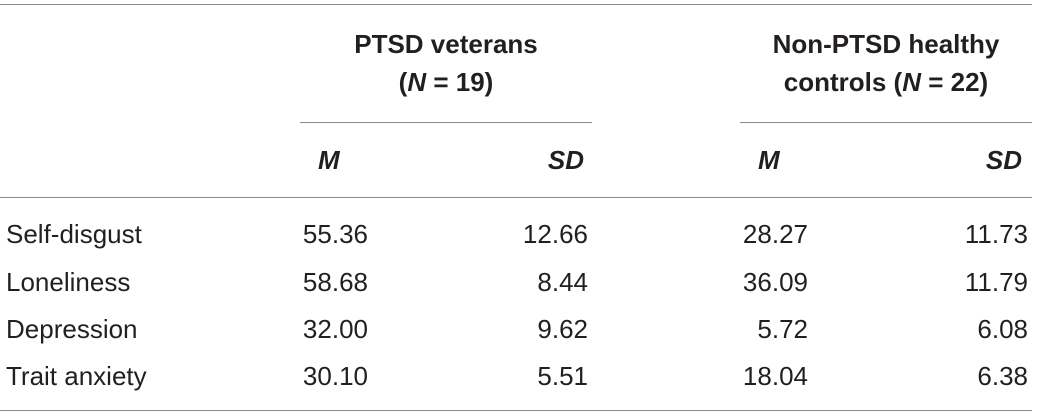 The image size is (1040, 417). Describe the element at coordinates (335, 376) in the screenshot. I see `cell-ptsd-mean: 30.10` at that location.